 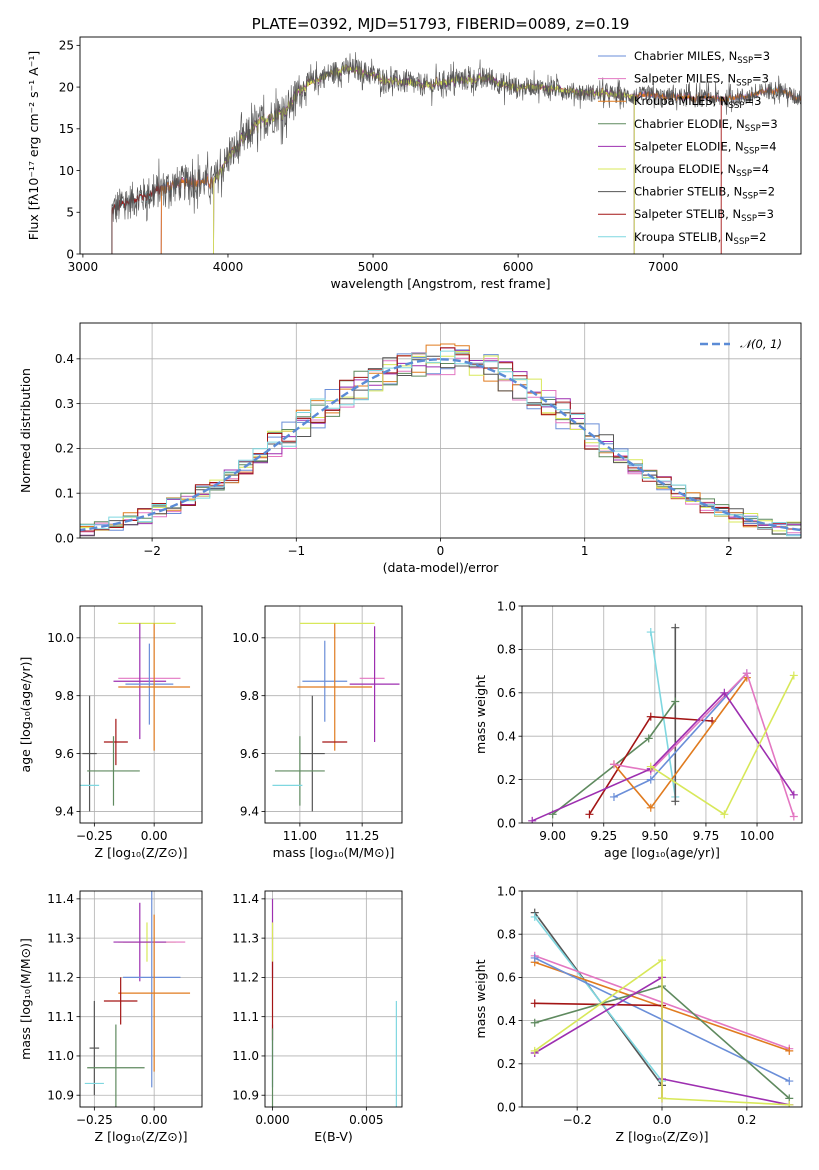 I want to click on grid-weight_vs_age, so click(x=662, y=714).